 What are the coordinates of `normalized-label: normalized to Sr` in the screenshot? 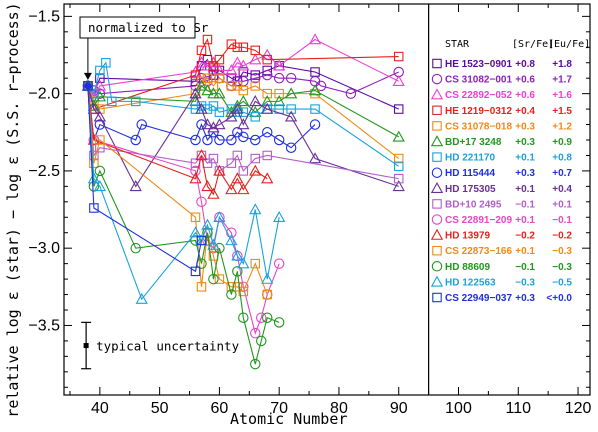 It's located at (148, 27).